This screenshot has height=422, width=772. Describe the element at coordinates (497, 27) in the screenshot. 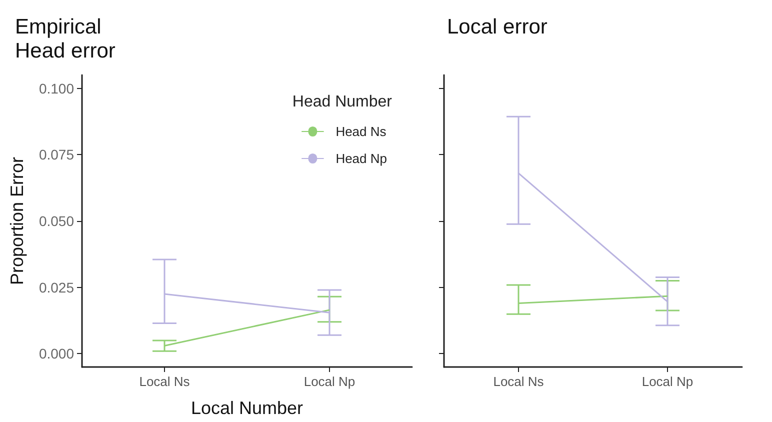

I see `chart-title: Local error` at that location.